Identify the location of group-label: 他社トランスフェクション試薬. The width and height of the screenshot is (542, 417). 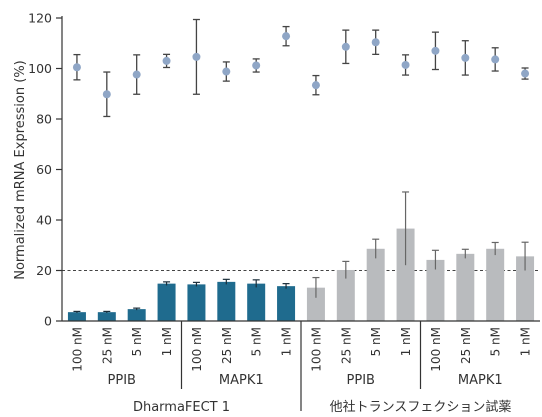
(421, 407).